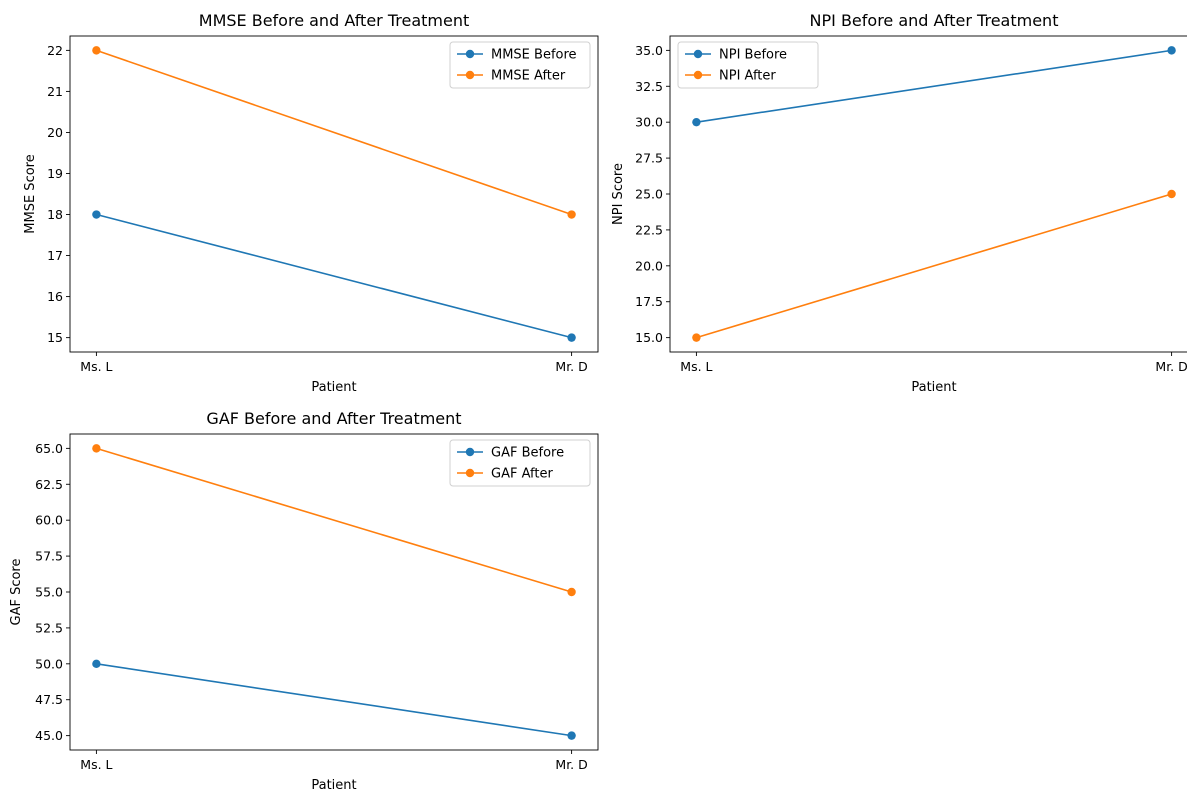 The width and height of the screenshot is (1187, 792). What do you see at coordinates (55, 91) in the screenshot?
I see `y-tick-label: 21` at bounding box center [55, 91].